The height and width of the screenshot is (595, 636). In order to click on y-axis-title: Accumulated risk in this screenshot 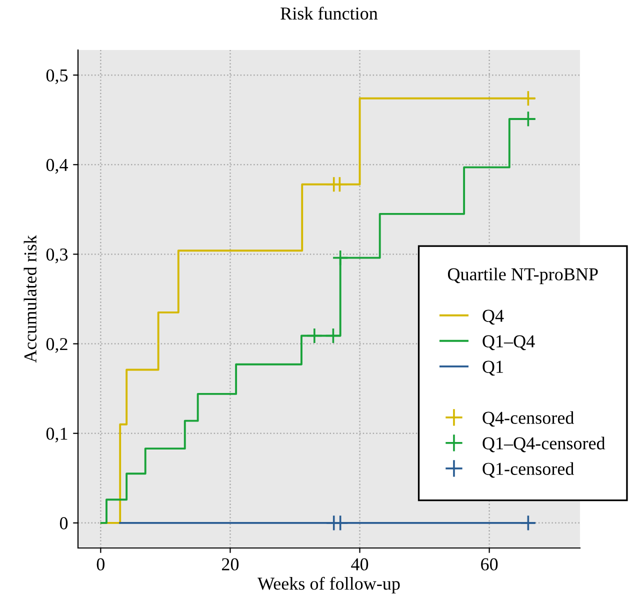, I will do `click(30, 299)`.